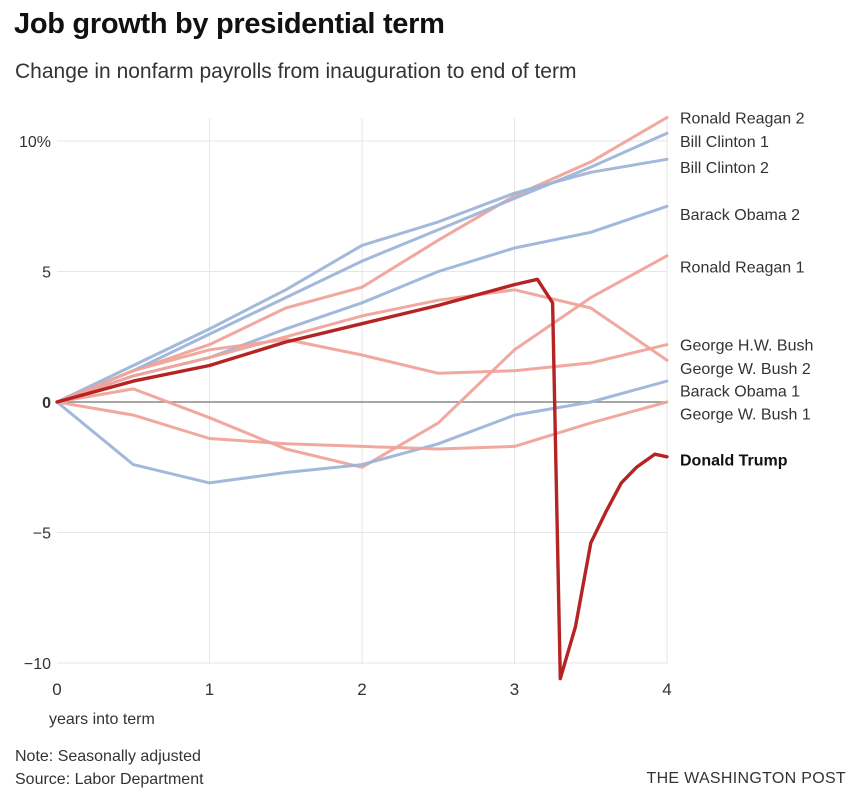 The width and height of the screenshot is (858, 809). Describe the element at coordinates (37, 664) in the screenshot. I see `y-tick-label: −10` at that location.